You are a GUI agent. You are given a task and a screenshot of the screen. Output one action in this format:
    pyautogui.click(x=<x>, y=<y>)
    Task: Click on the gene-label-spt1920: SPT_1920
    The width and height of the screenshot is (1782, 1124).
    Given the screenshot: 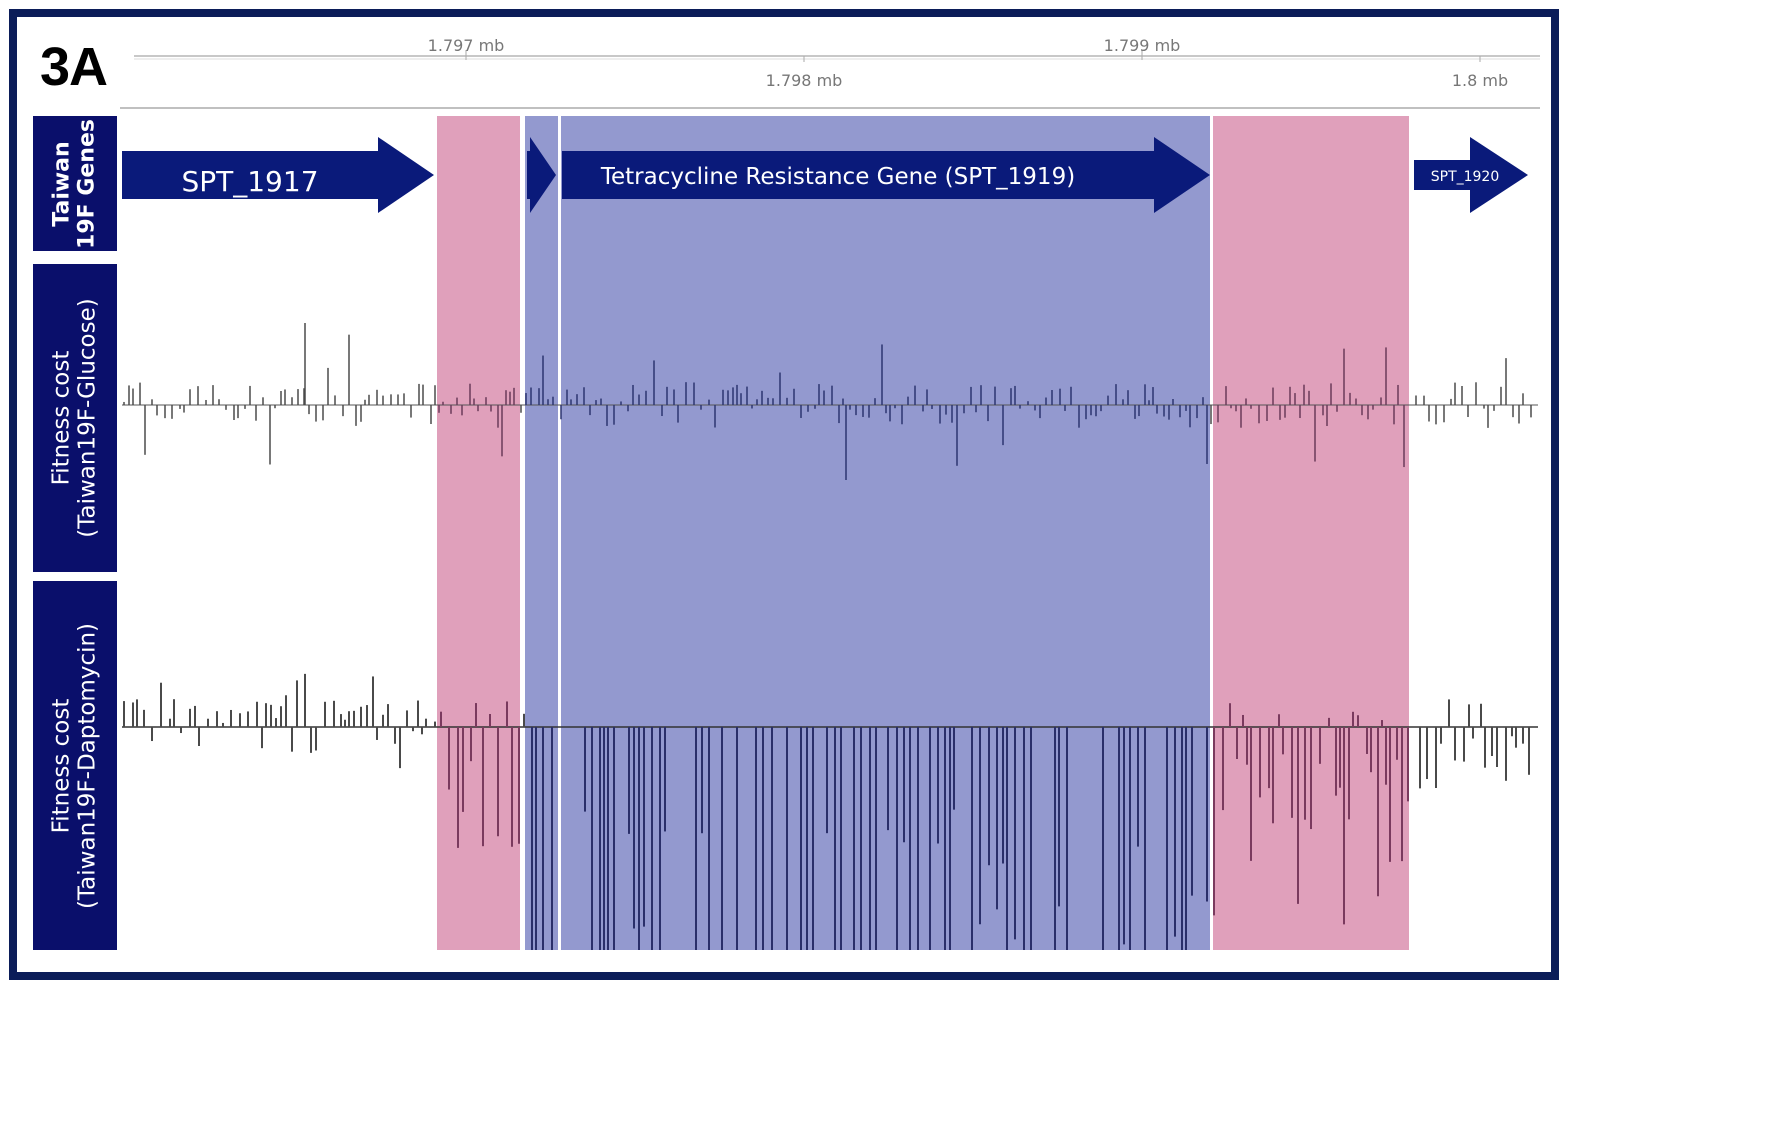 What is the action you would take?
    pyautogui.click(x=1465, y=177)
    